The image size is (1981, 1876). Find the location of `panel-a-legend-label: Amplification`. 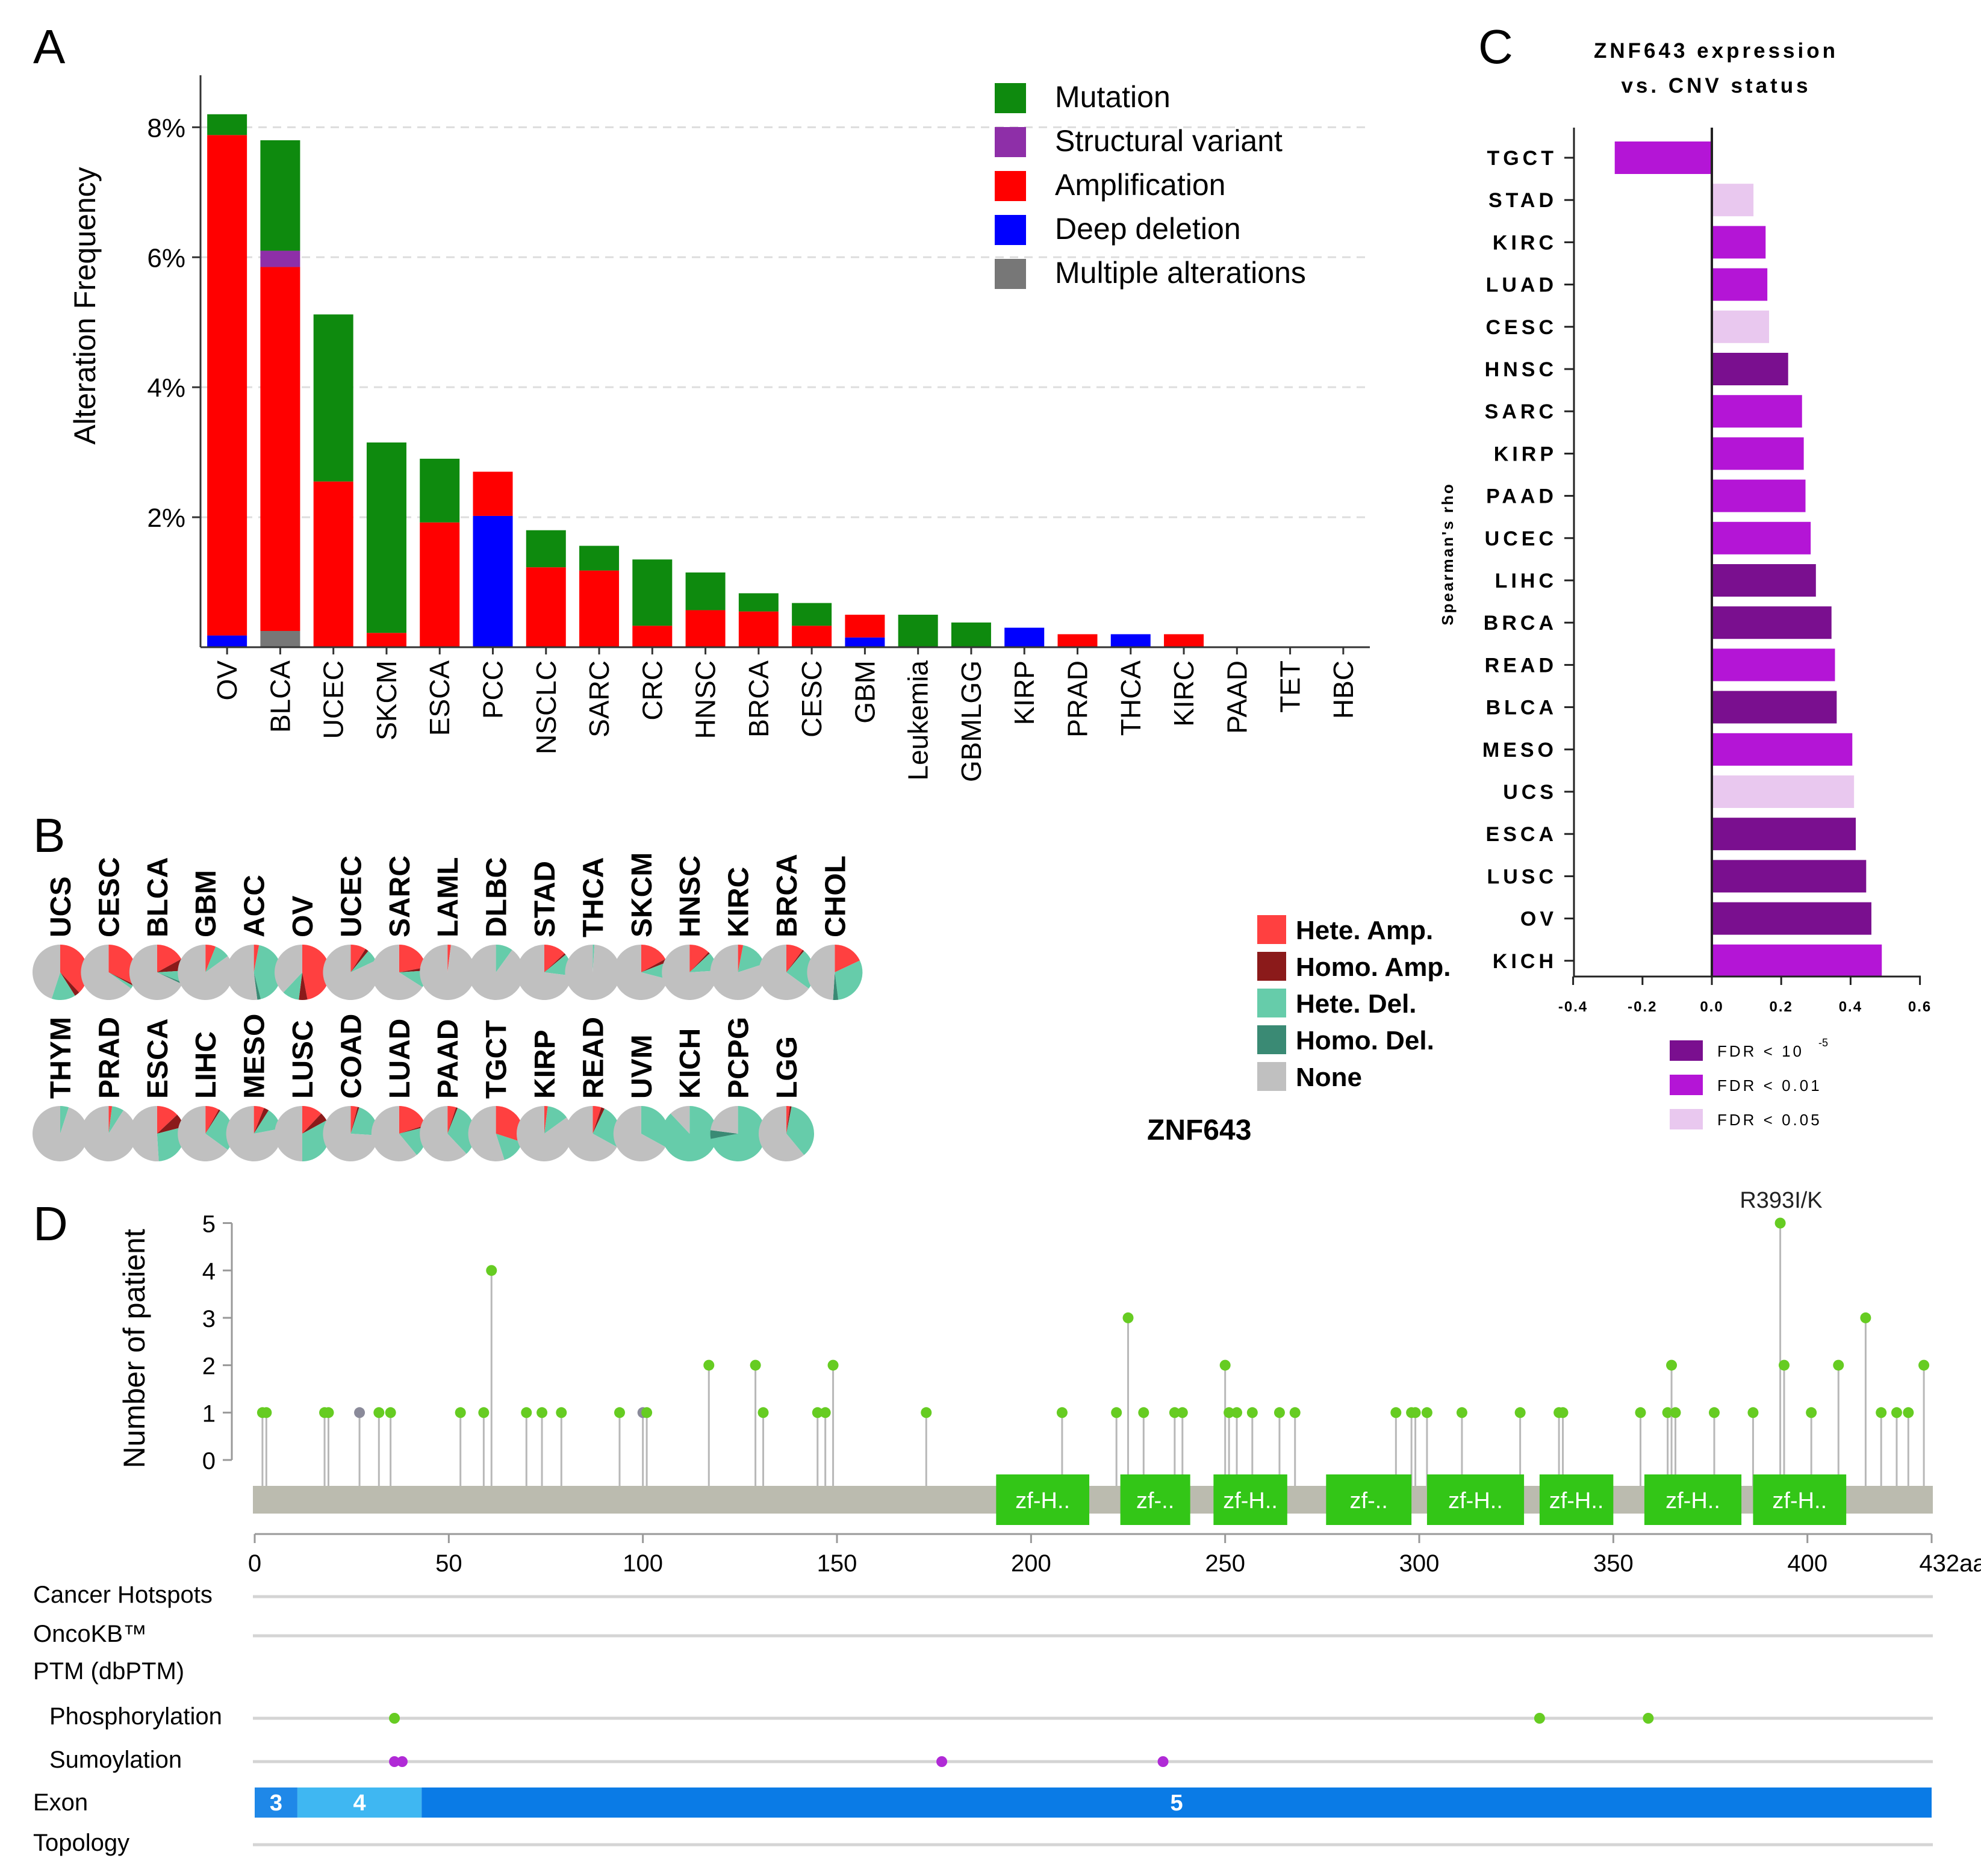

panel-a-legend-label: Amplification is located at coordinates (1140, 185).